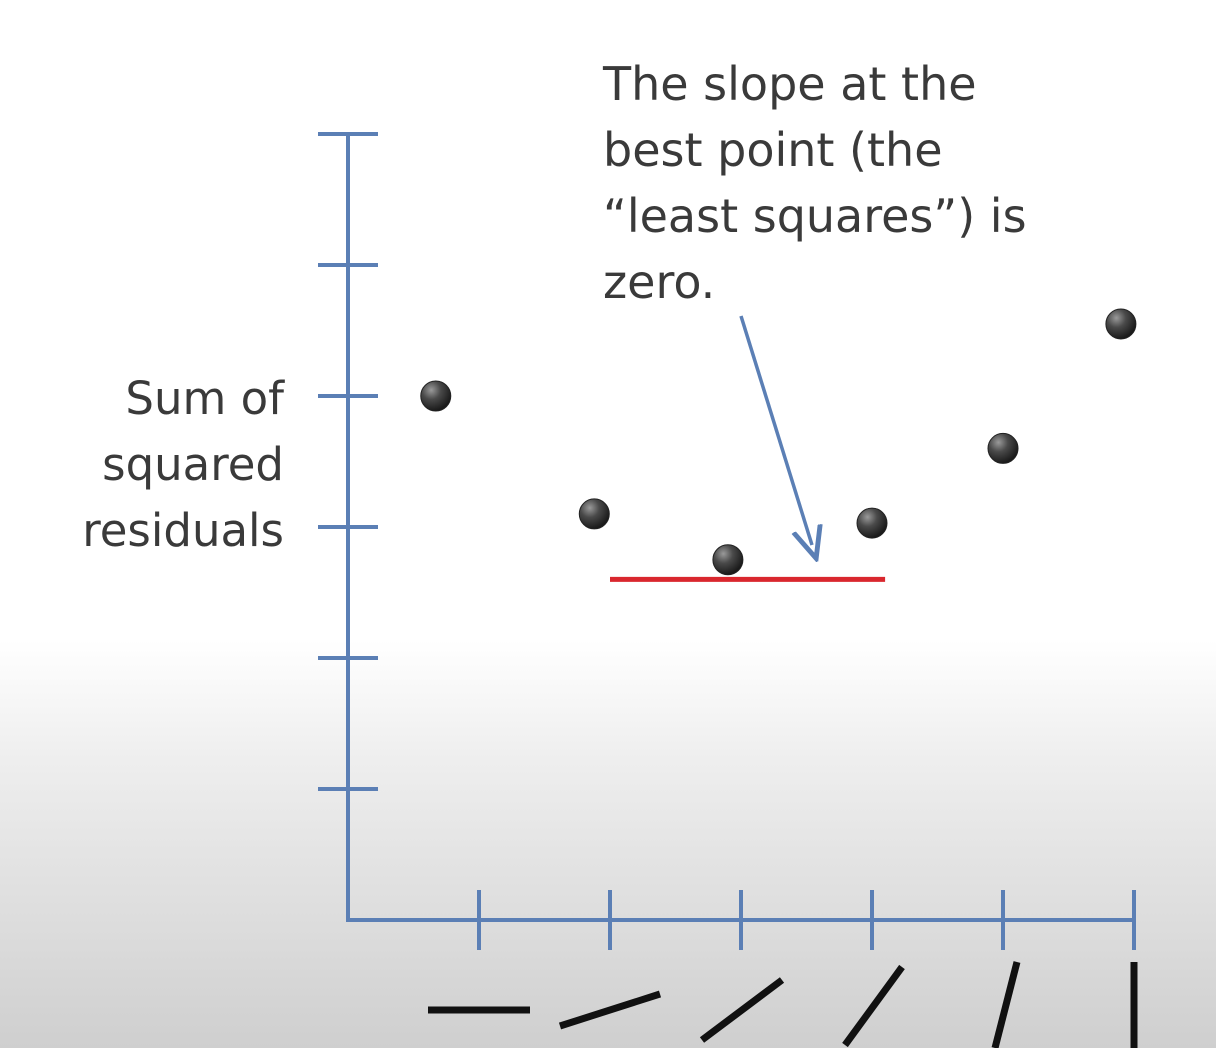 The image size is (1216, 1048). Describe the element at coordinates (659, 282) in the screenshot. I see `annotation-line: zero.` at that location.